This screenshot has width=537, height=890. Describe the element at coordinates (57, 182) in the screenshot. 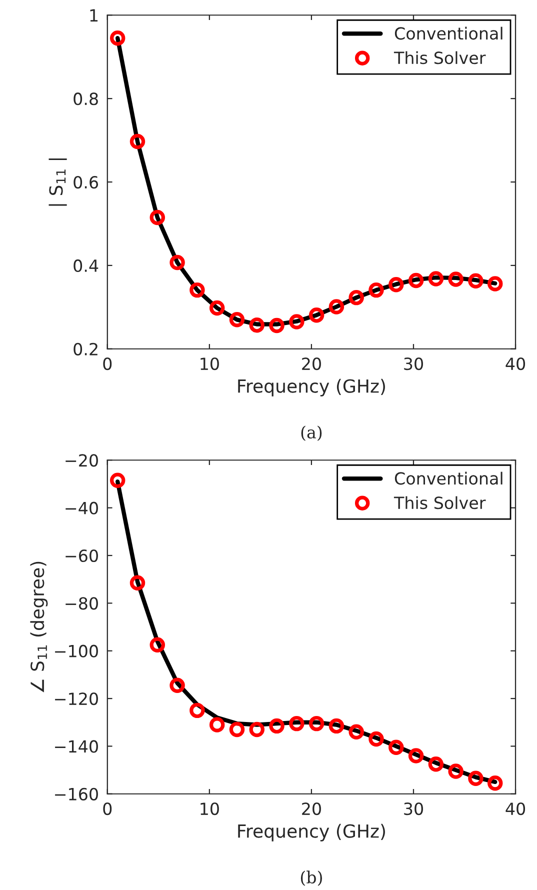

I see `y-axis-title: | S$_{11}$ |` at that location.